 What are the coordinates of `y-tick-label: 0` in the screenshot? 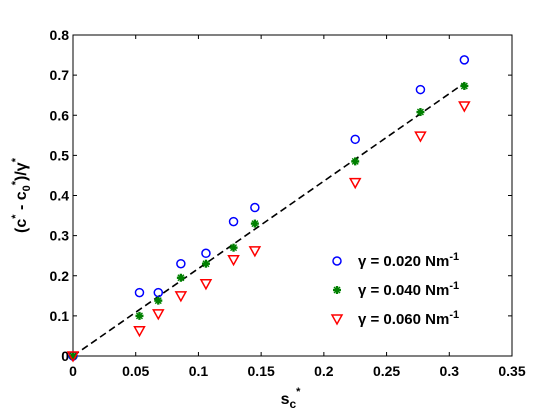 It's located at (65, 356).